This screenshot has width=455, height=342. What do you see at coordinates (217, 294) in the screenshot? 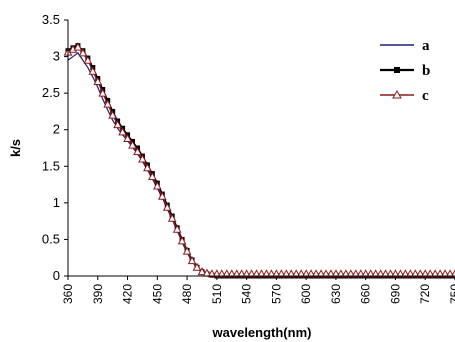
I see `x-tick-label: 510` at bounding box center [217, 294].